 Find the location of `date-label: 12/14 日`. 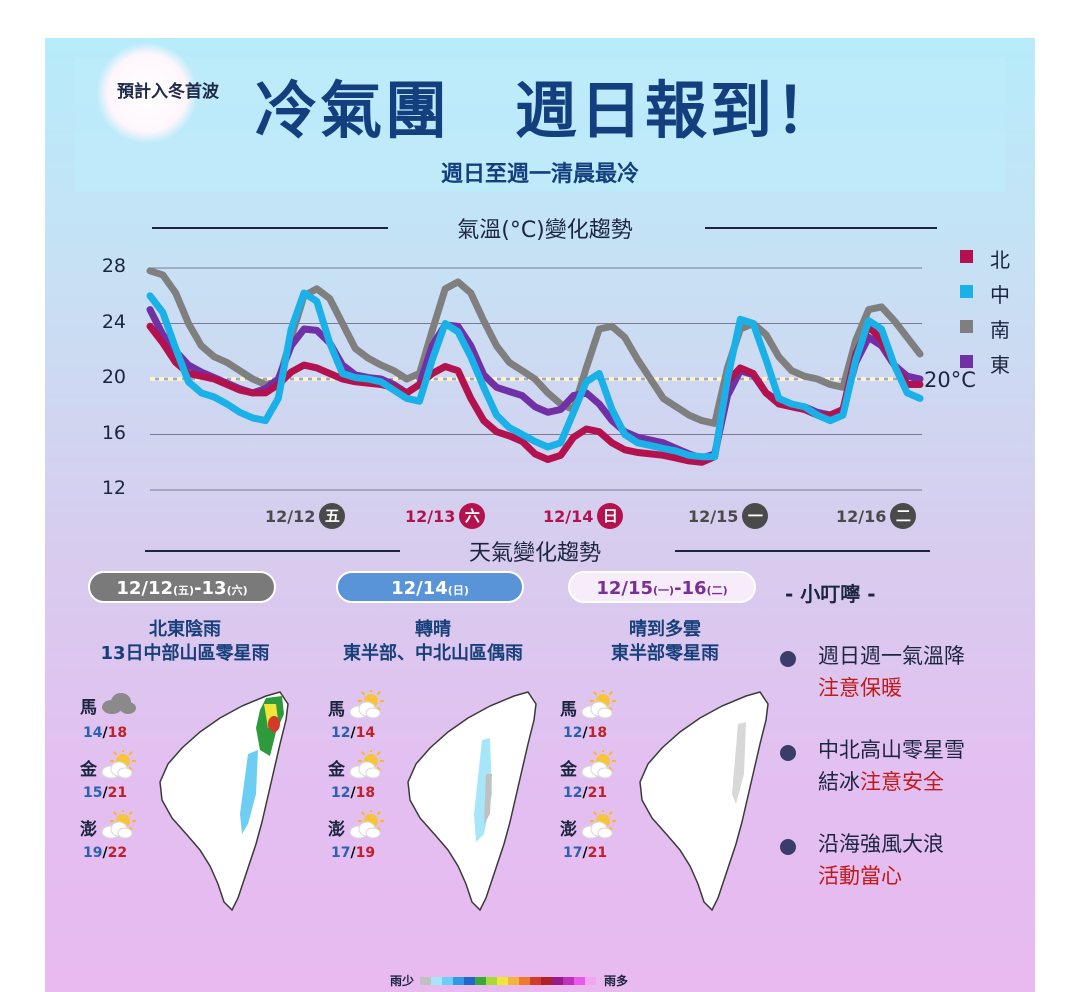

date-label: 12/14 日 is located at coordinates (583, 516).